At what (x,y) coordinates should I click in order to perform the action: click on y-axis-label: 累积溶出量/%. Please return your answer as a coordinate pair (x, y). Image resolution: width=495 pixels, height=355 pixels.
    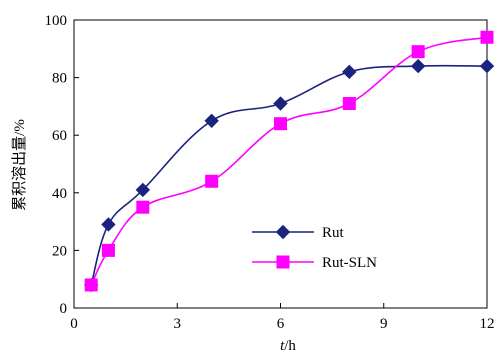
    Looking at the image, I should click on (19, 165).